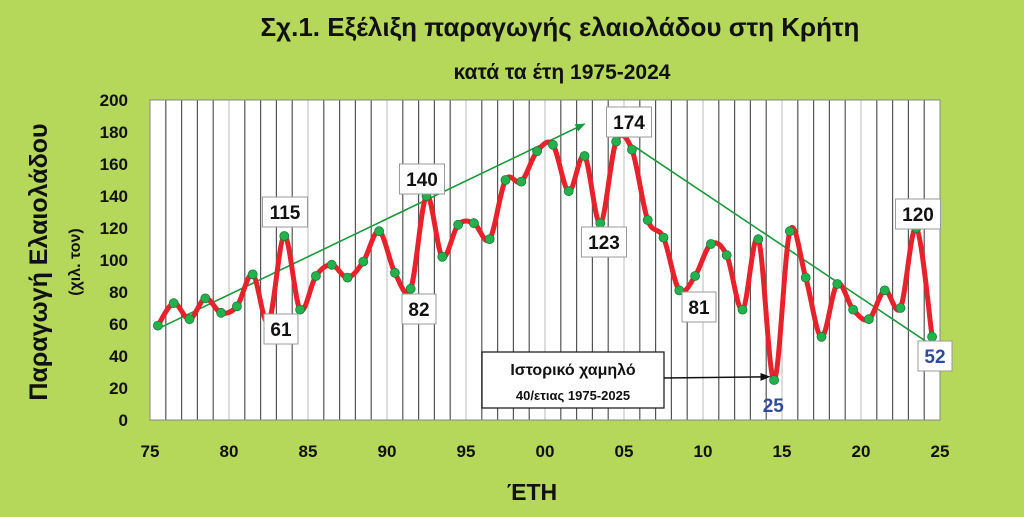 The height and width of the screenshot is (517, 1024). Describe the element at coordinates (123, 420) in the screenshot. I see `y-tick-label: 0` at that location.